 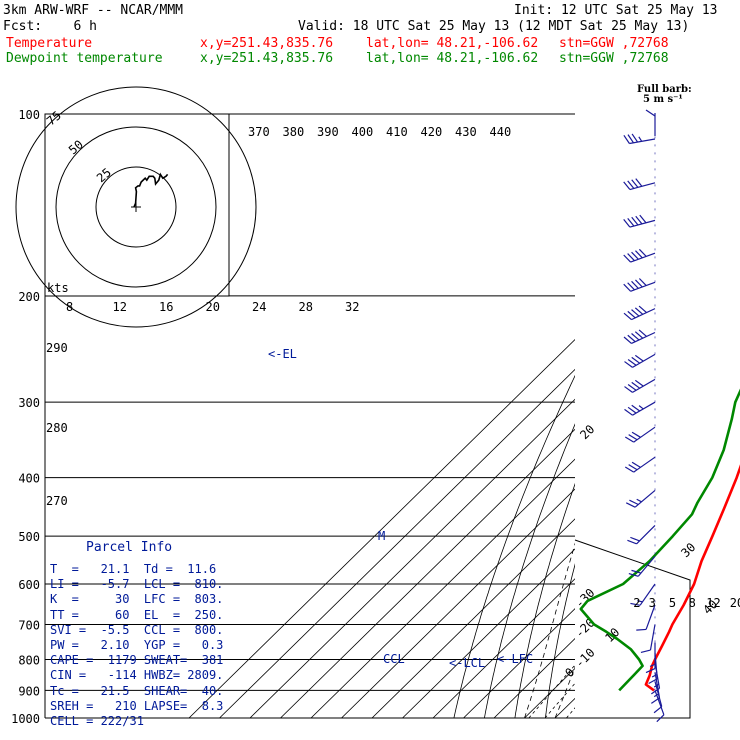 What do you see at coordinates (501, 132) in the screenshot?
I see `theta-label: 440` at bounding box center [501, 132].